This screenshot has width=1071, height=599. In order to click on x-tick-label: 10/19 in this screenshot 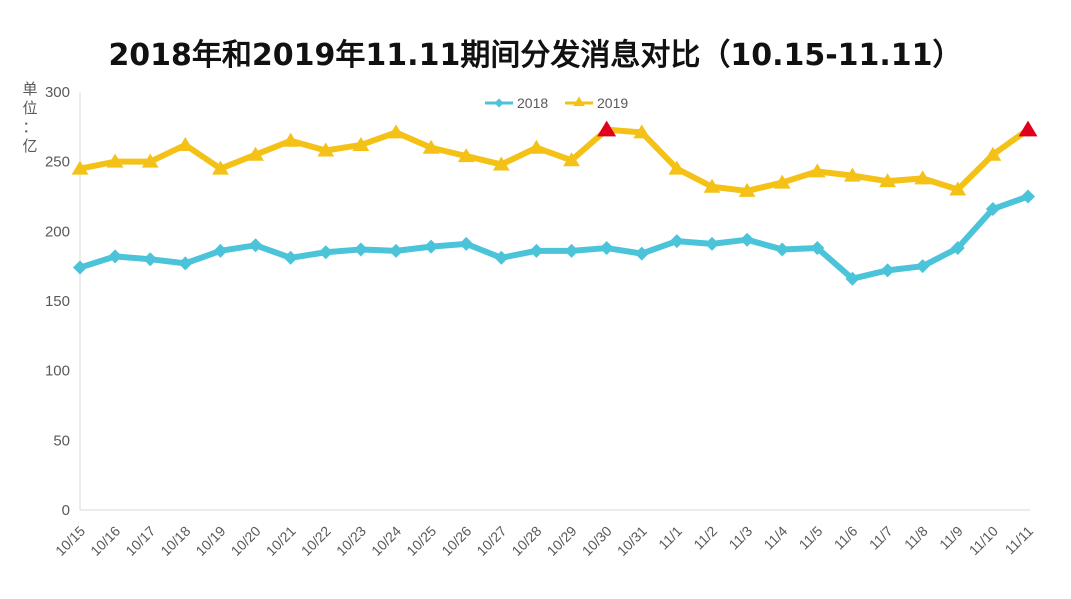, I will do `click(210, 541)`.